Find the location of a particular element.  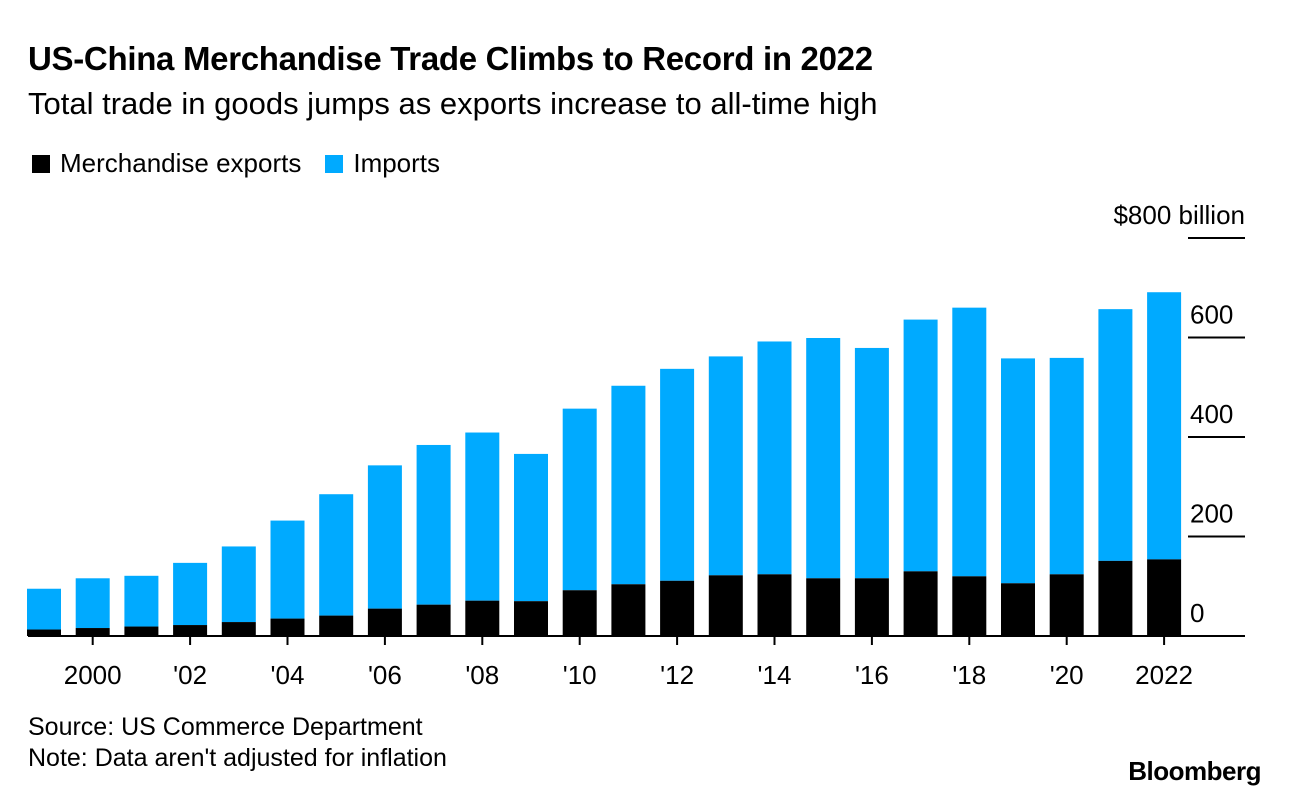

legend-item-exports: Merchandise exports is located at coordinates (166, 163).